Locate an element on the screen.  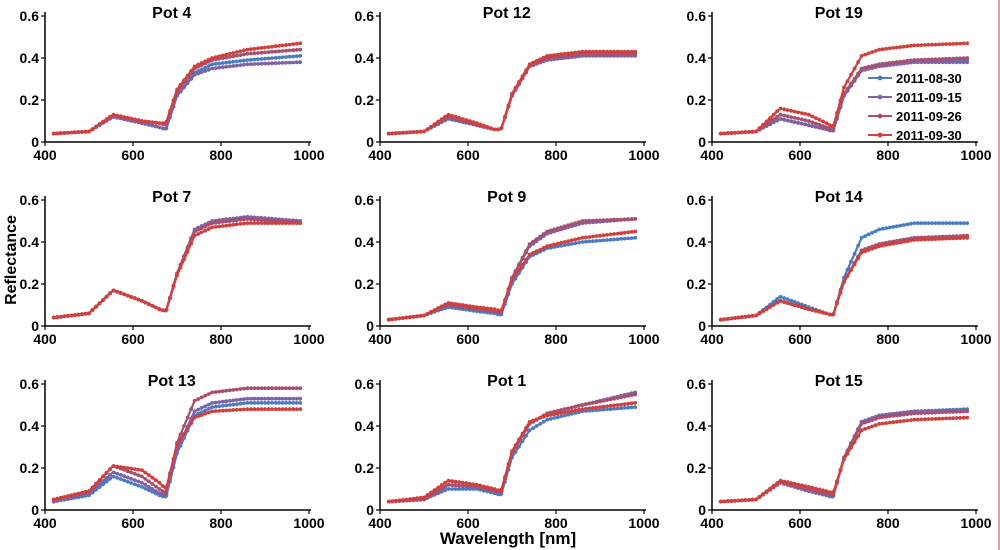
y-tick-label: 0 is located at coordinates (370, 142).